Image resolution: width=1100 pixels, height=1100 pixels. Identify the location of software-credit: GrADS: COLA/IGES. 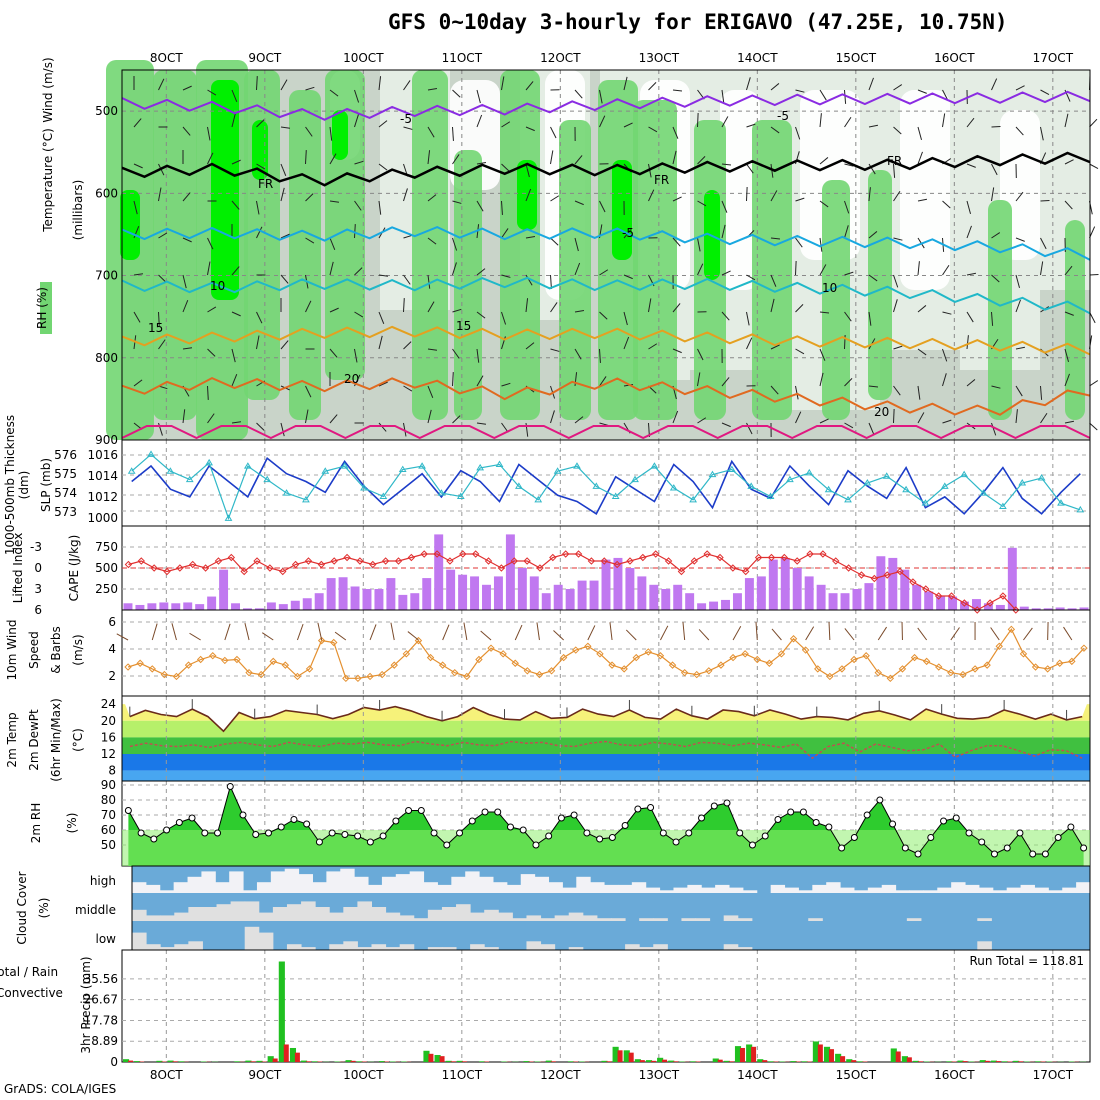
(60, 1089).